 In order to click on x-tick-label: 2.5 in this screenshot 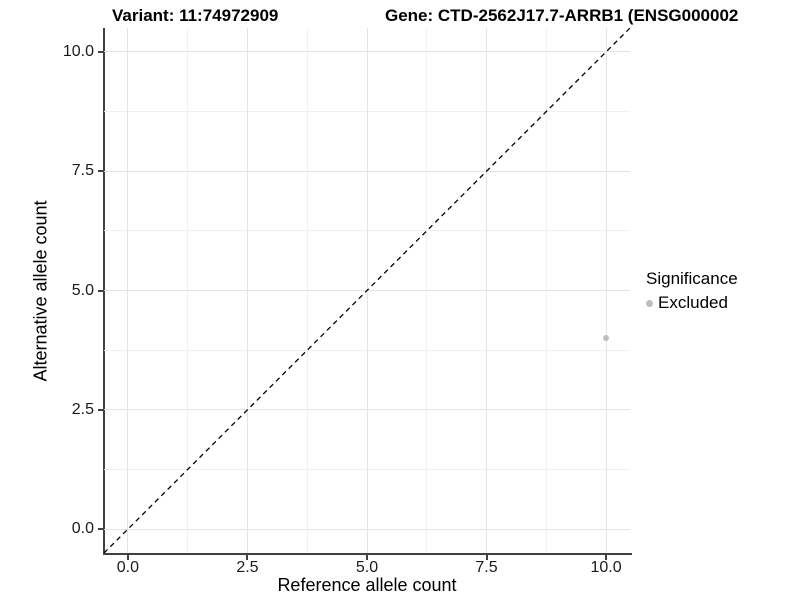, I will do `click(247, 567)`.